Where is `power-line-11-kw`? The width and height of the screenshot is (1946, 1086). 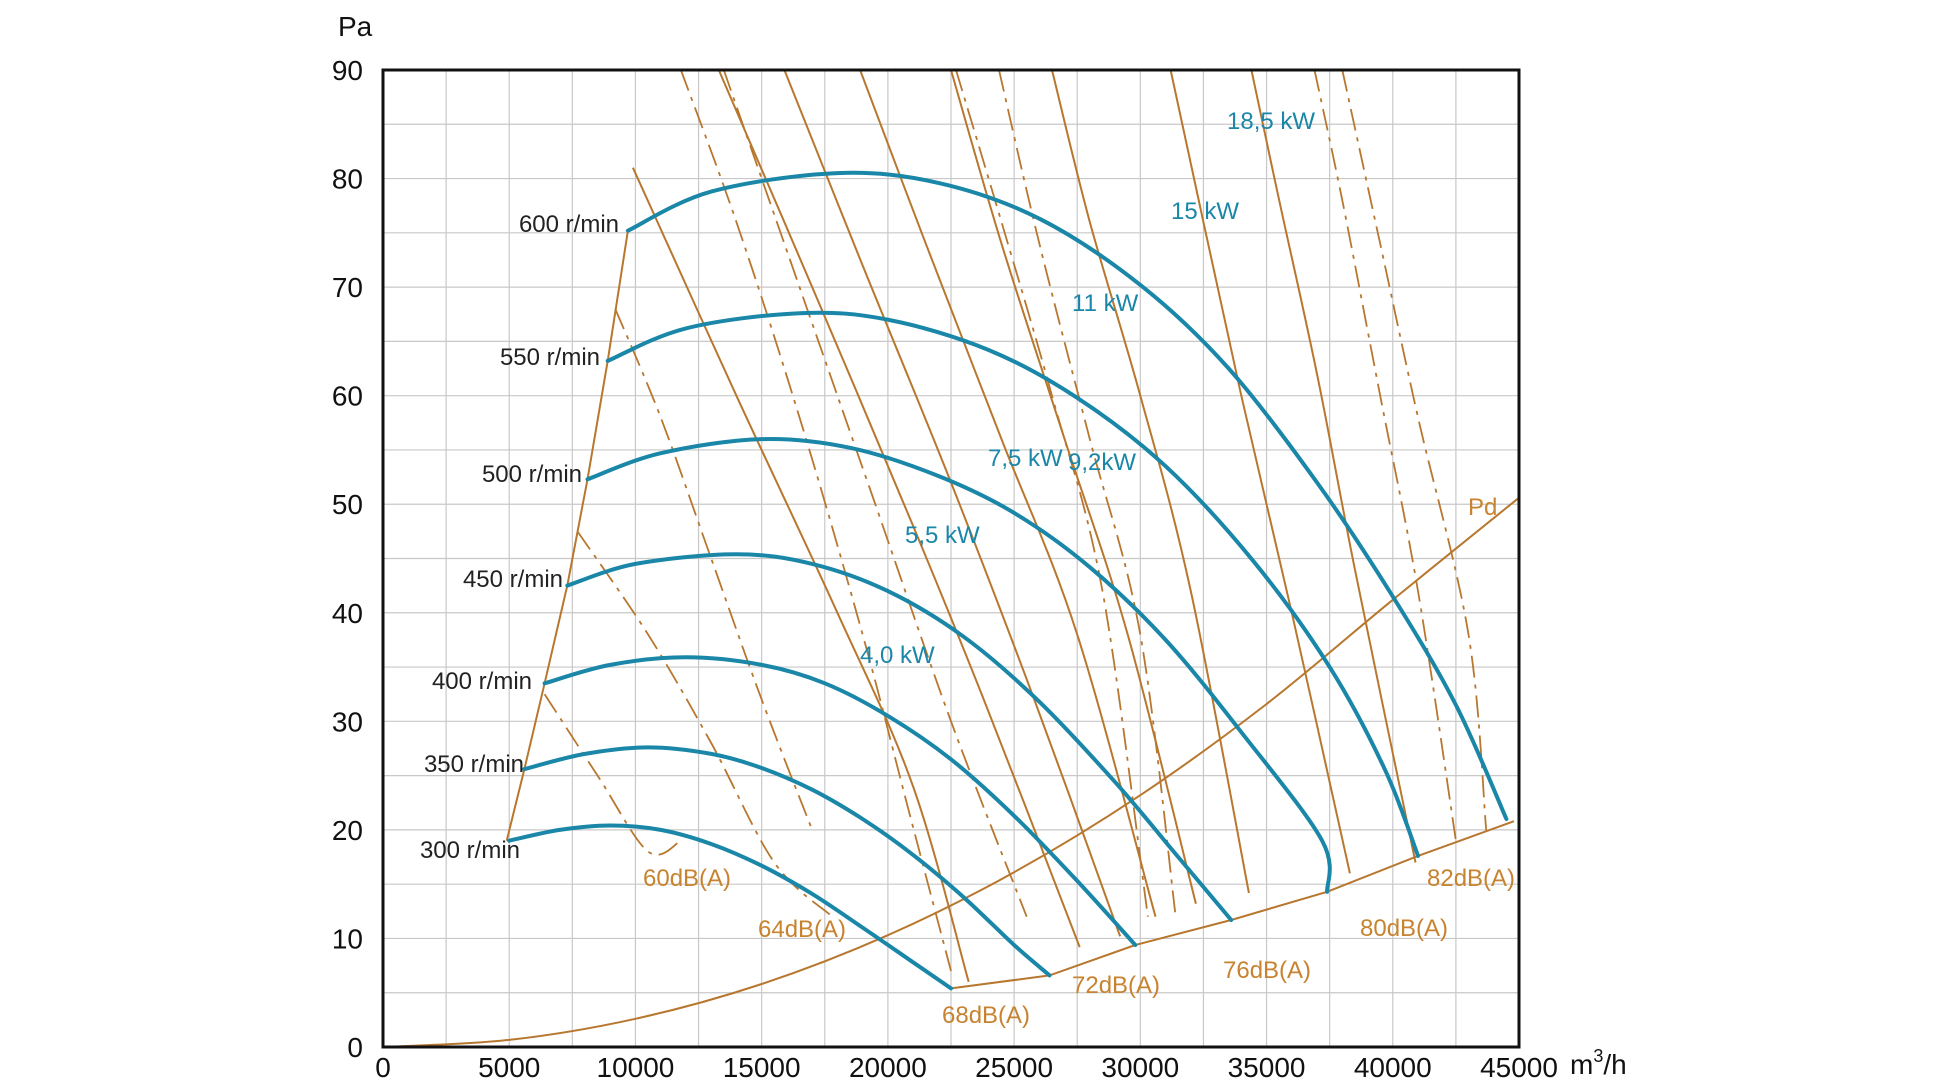 power-line-11-kw is located at coordinates (1150, 481).